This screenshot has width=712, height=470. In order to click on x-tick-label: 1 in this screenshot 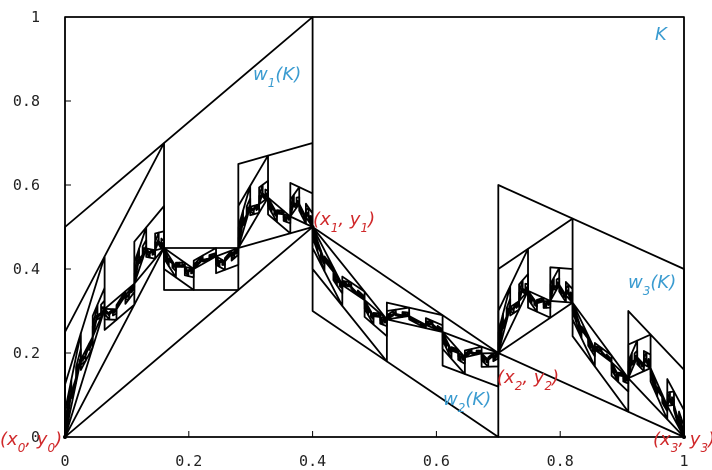, I will do `click(683, 461)`.